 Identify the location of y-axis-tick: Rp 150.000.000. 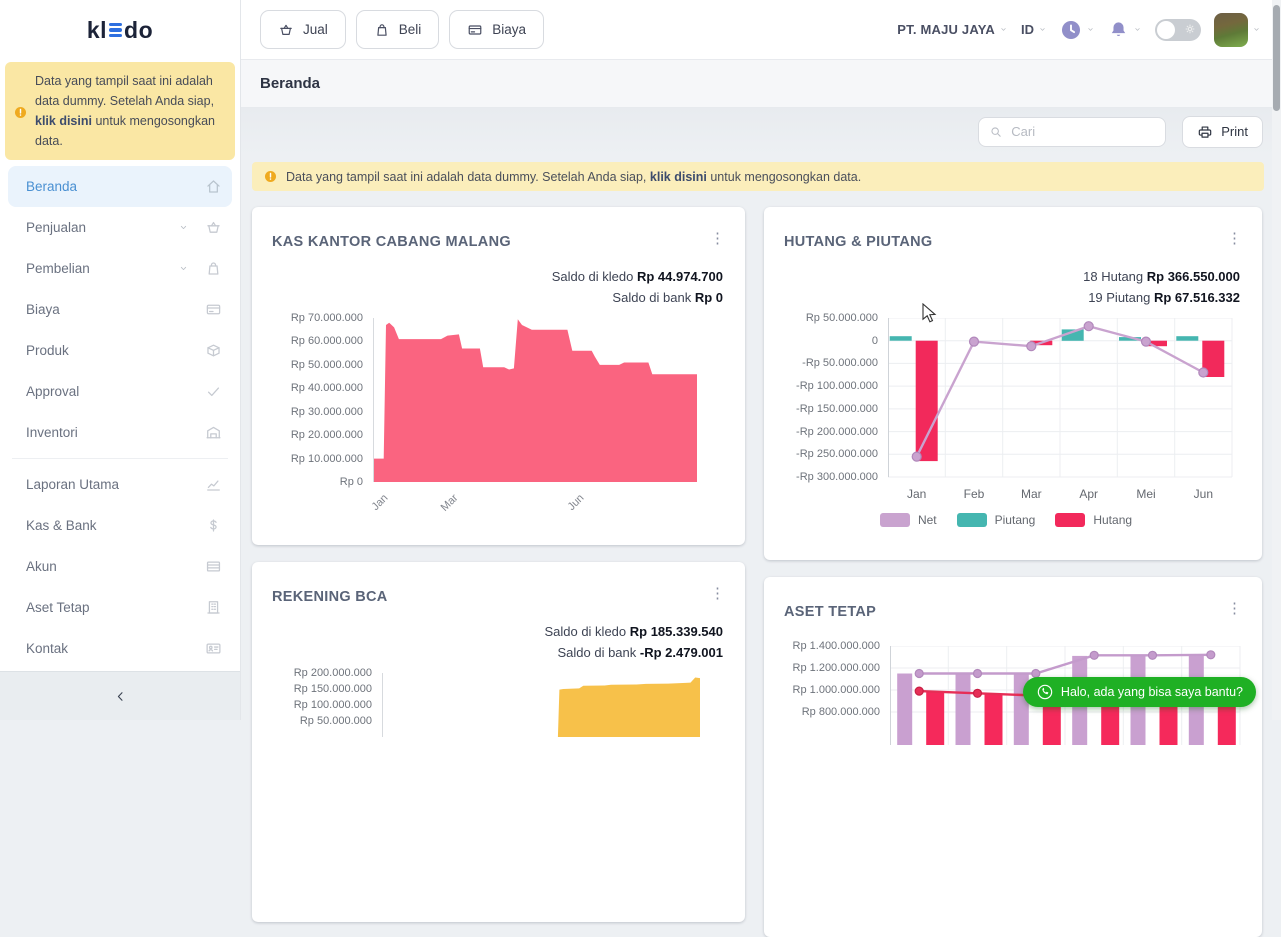
(332, 689).